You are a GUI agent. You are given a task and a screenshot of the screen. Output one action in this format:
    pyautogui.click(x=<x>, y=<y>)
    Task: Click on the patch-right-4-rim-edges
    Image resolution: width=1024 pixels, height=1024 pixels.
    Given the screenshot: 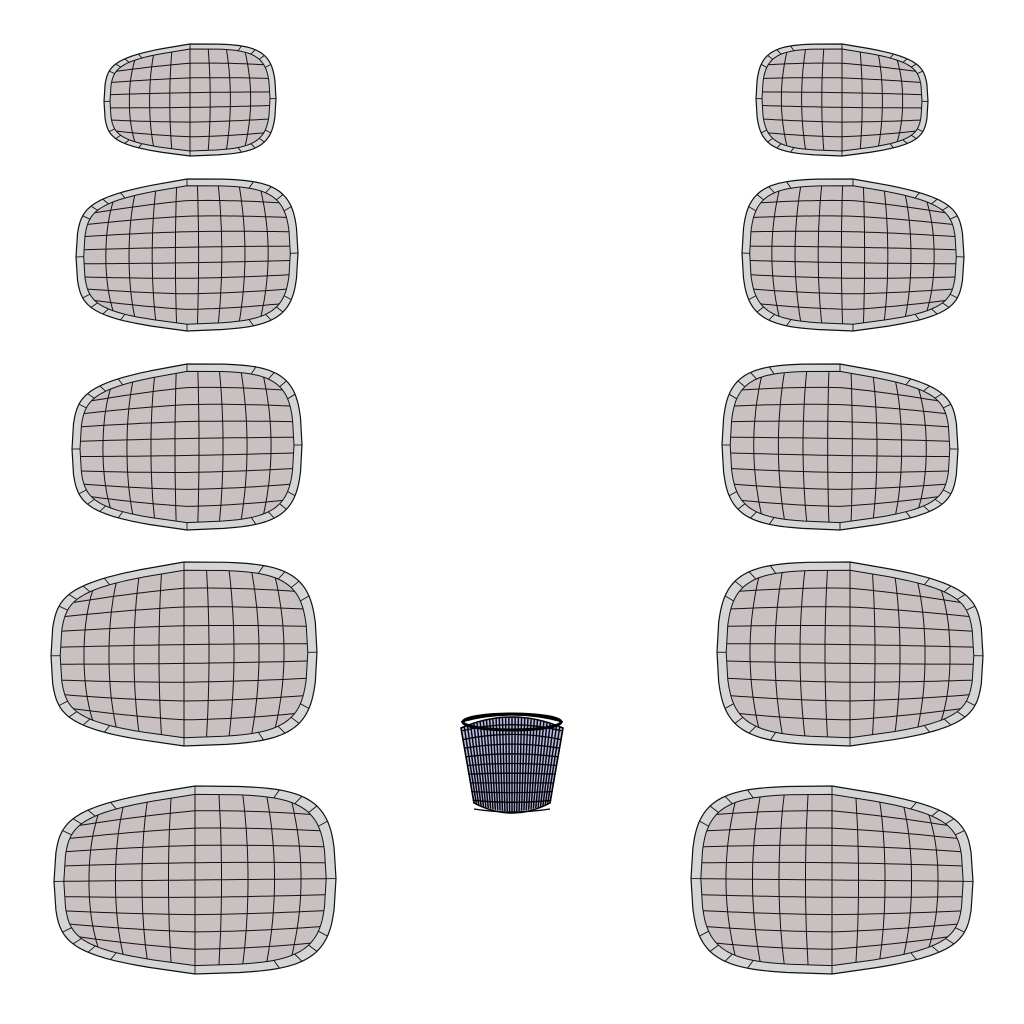 What is the action you would take?
    pyautogui.click(x=850, y=654)
    